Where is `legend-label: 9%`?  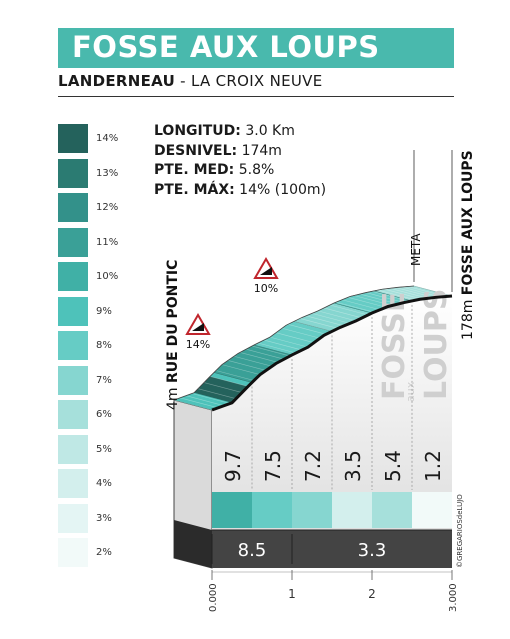
legend-label: 9% is located at coordinates (104, 311).